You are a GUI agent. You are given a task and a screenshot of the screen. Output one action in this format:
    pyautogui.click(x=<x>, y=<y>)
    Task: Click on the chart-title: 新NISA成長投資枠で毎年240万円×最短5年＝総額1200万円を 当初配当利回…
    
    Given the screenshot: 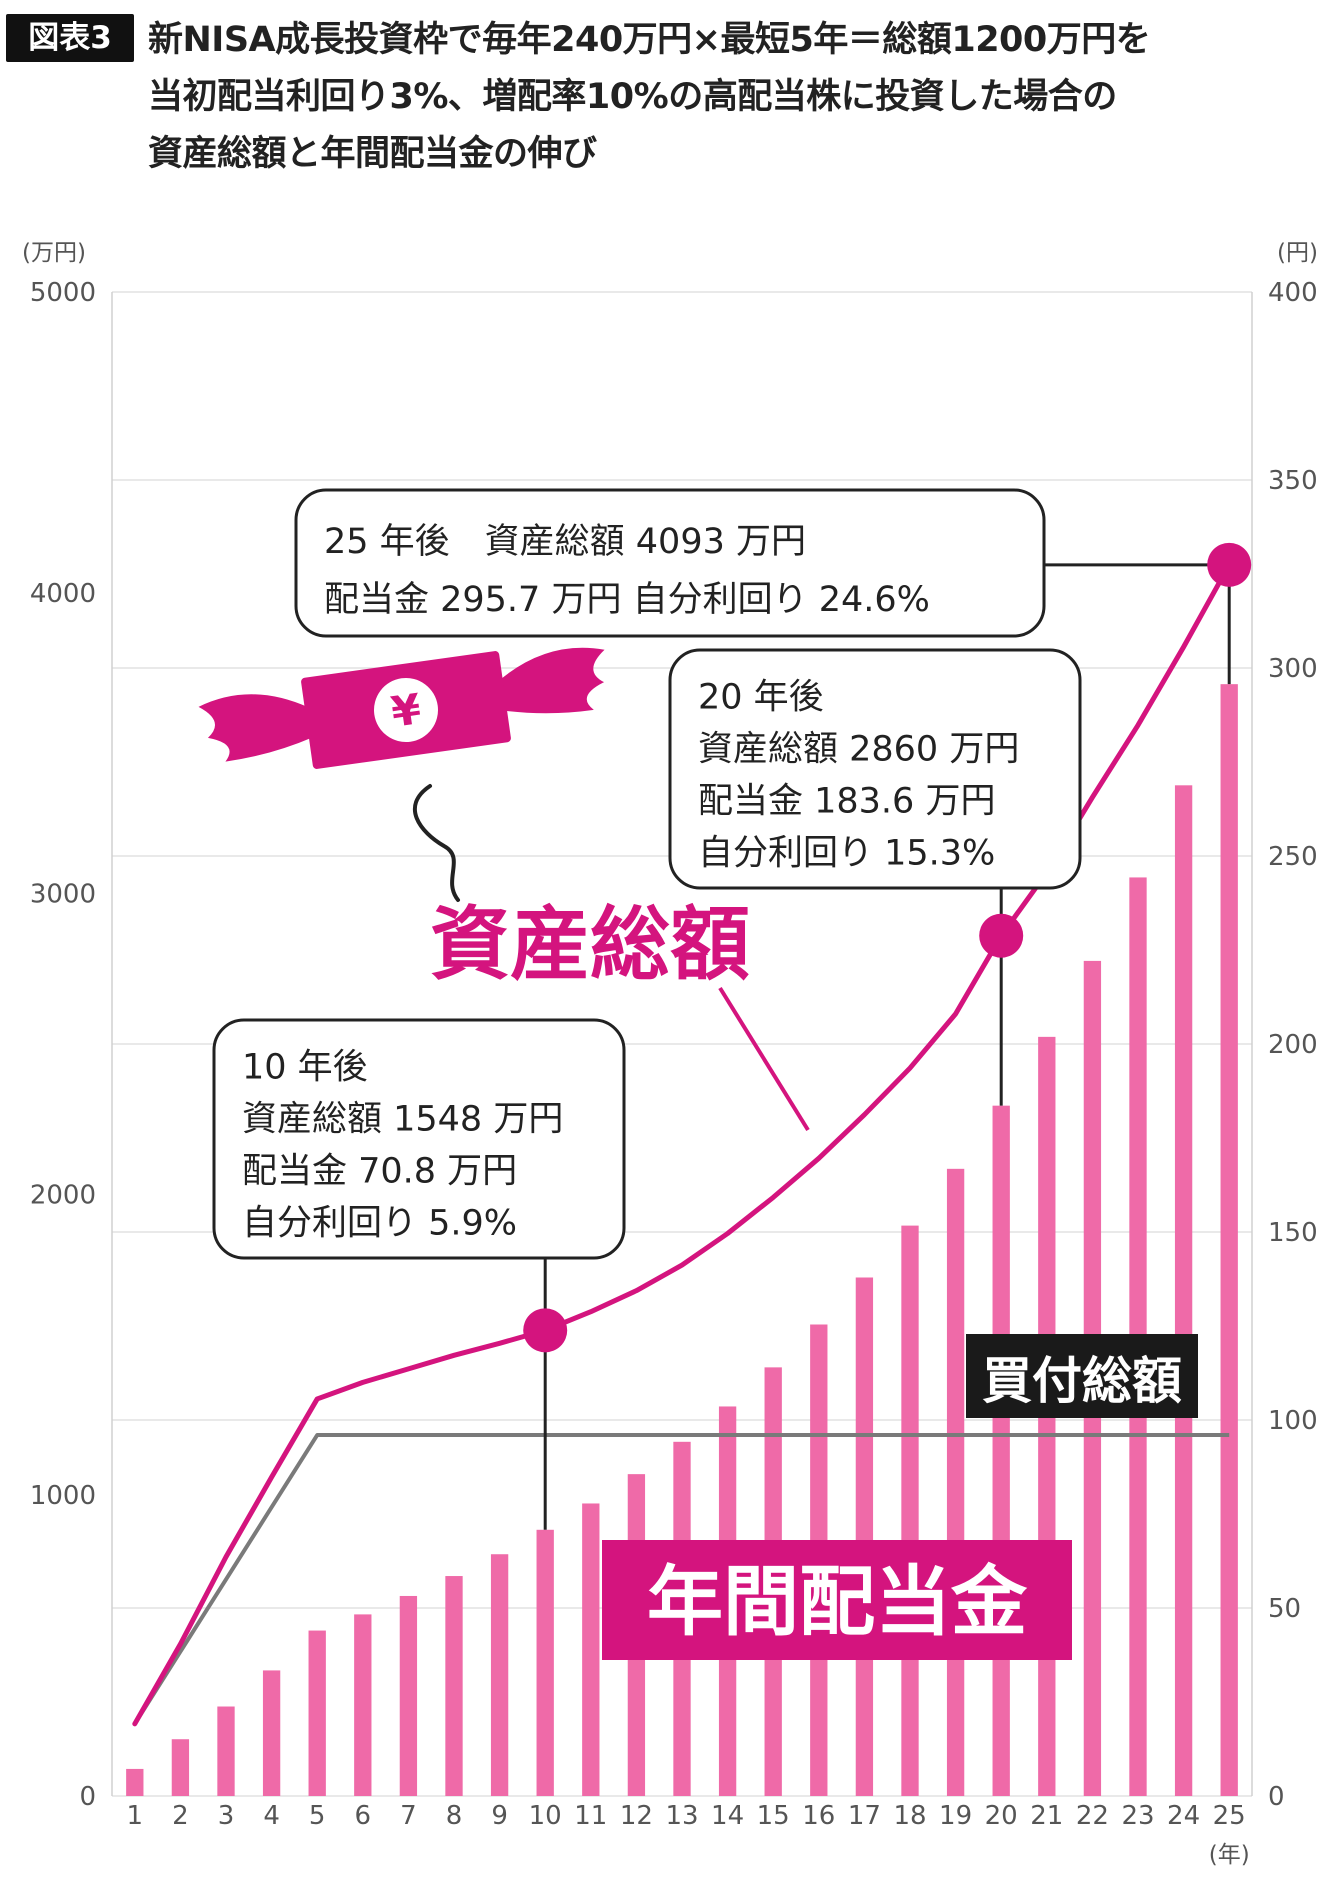 What is the action you would take?
    pyautogui.click(x=740, y=97)
    